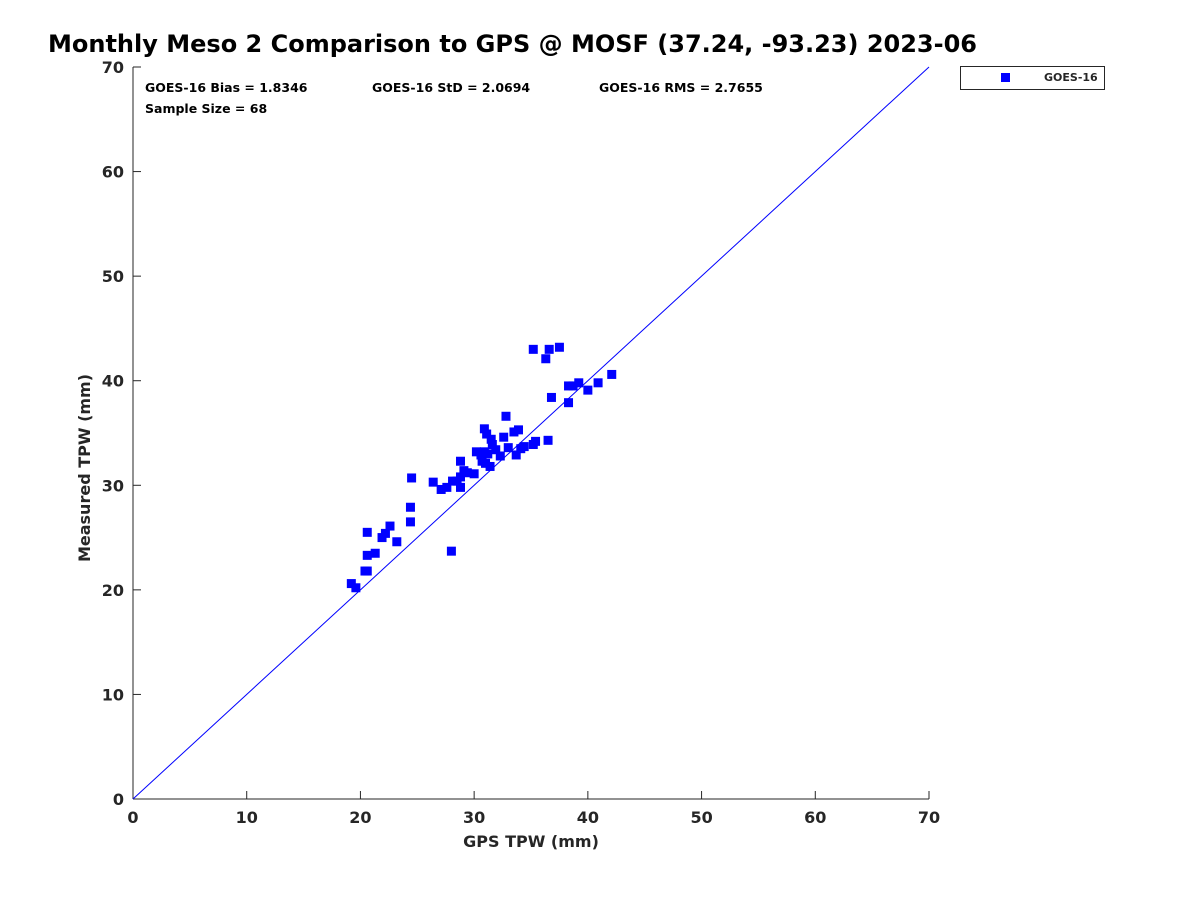  I want to click on legend-marker-icon, so click(1005, 77).